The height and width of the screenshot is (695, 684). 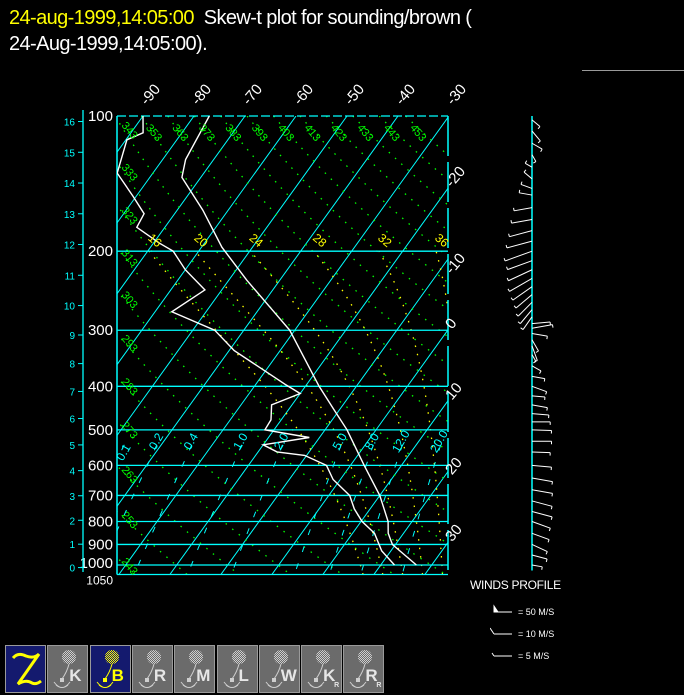 What do you see at coordinates (100, 430) in the screenshot?
I see `pressure-label: 500` at bounding box center [100, 430].